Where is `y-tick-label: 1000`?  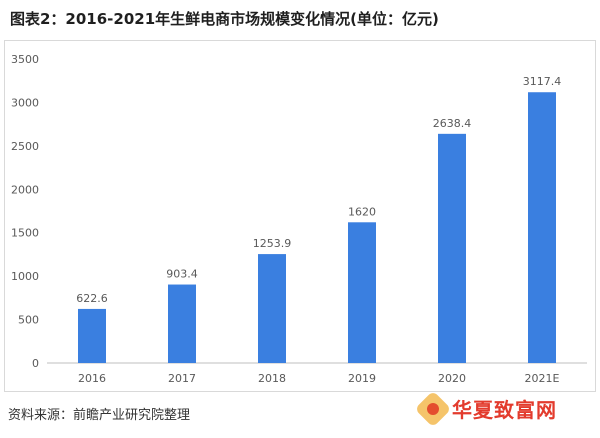 y-tick-label: 1000 is located at coordinates (25, 276).